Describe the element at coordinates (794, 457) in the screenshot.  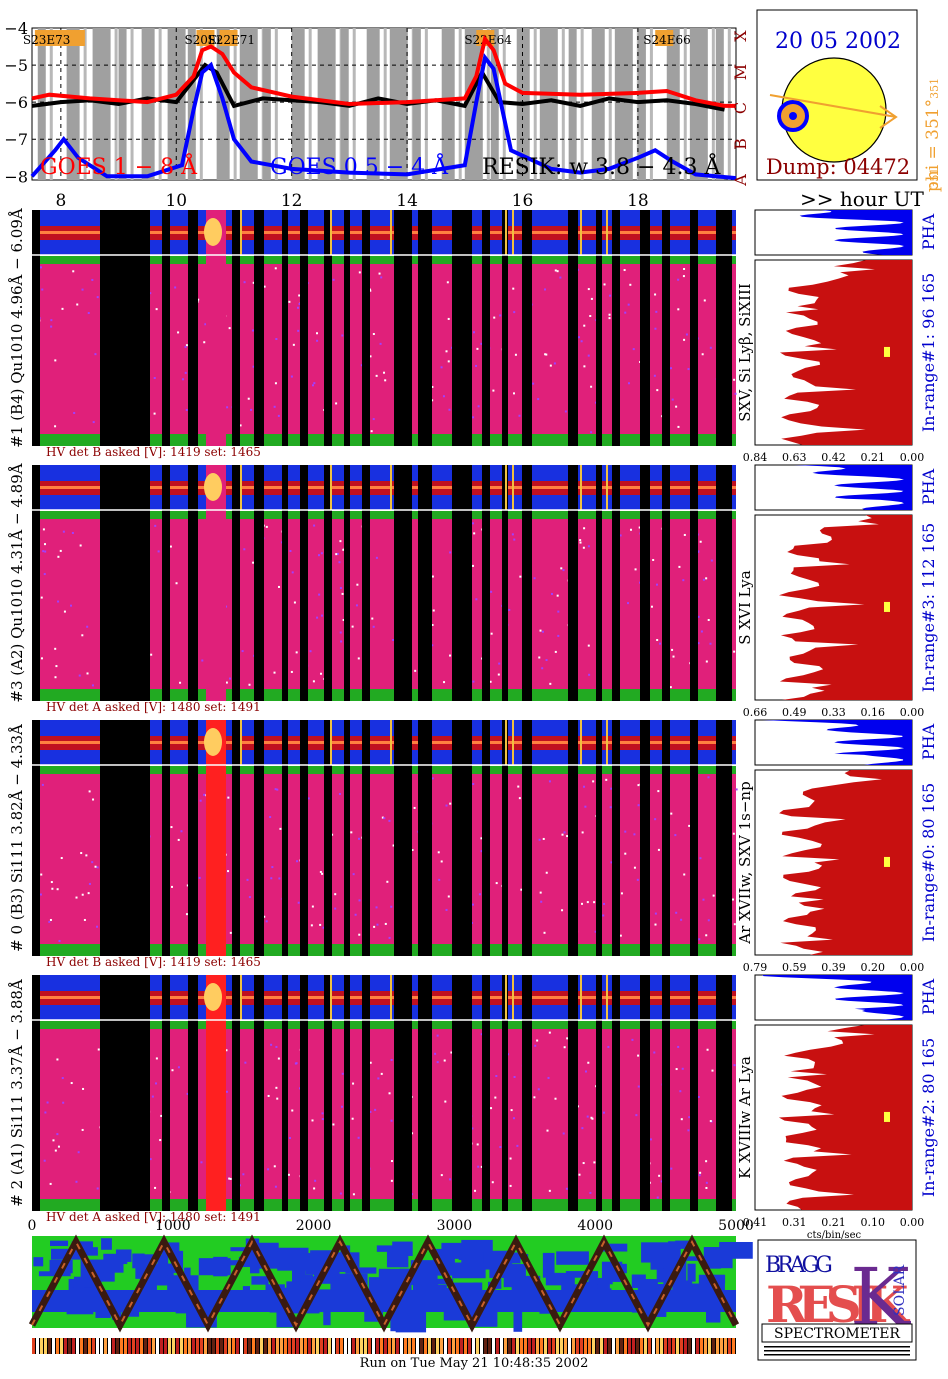
I see `hist-tick-label: 0.63` at that location.